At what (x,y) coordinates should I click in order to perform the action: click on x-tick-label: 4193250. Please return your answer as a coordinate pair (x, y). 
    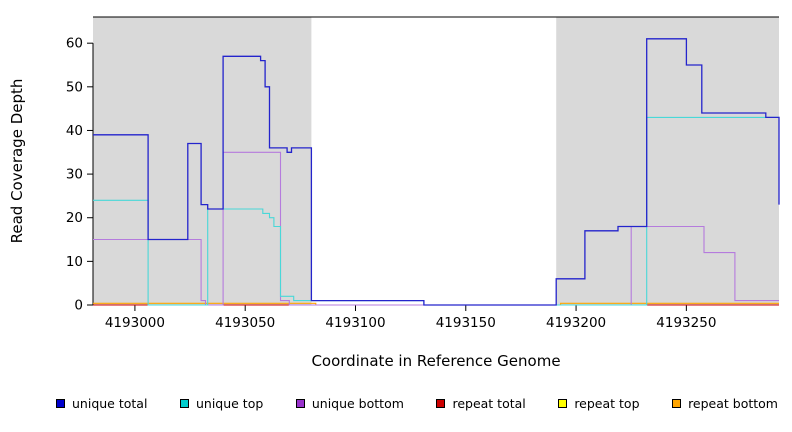
    Looking at the image, I should click on (686, 323).